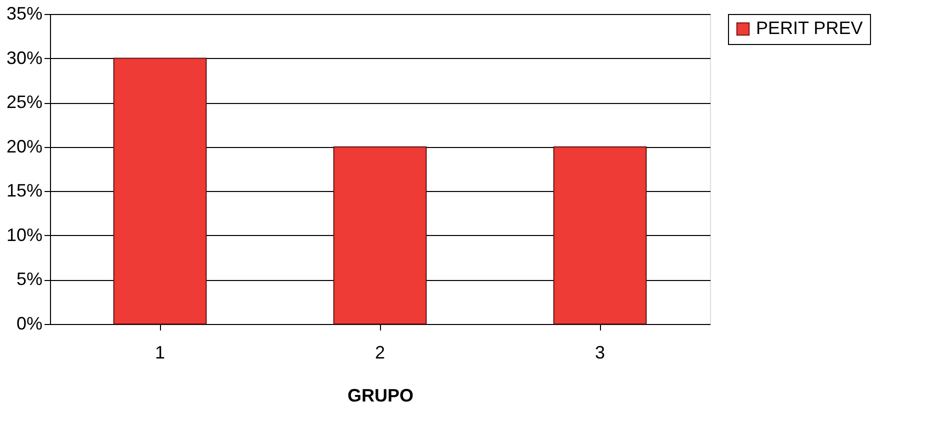  What do you see at coordinates (24, 234) in the screenshot?
I see `y-tick-label: 10%` at bounding box center [24, 234].